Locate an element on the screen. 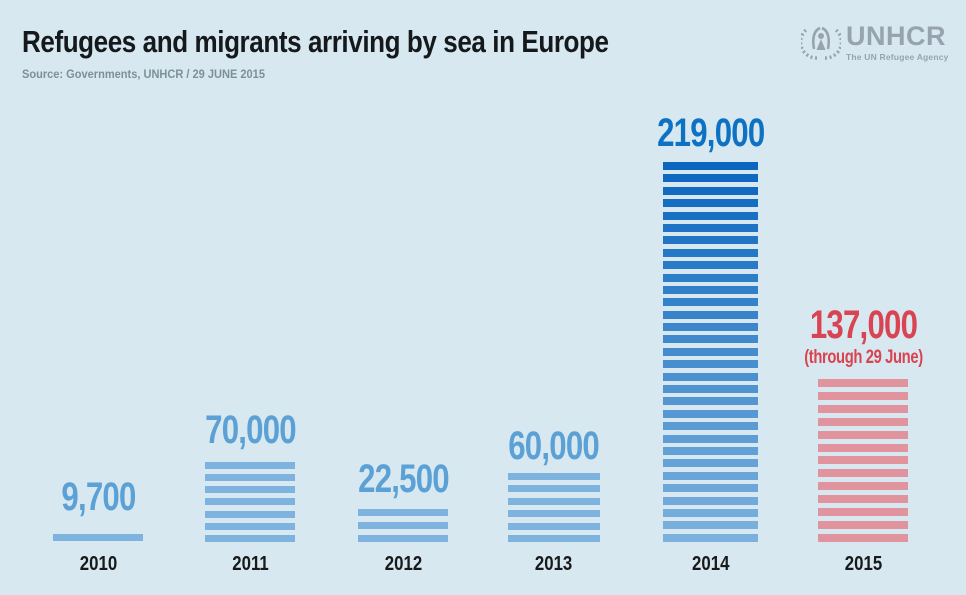 This screenshot has width=966, height=595. value-label-2013: 60,000 is located at coordinates (554, 446).